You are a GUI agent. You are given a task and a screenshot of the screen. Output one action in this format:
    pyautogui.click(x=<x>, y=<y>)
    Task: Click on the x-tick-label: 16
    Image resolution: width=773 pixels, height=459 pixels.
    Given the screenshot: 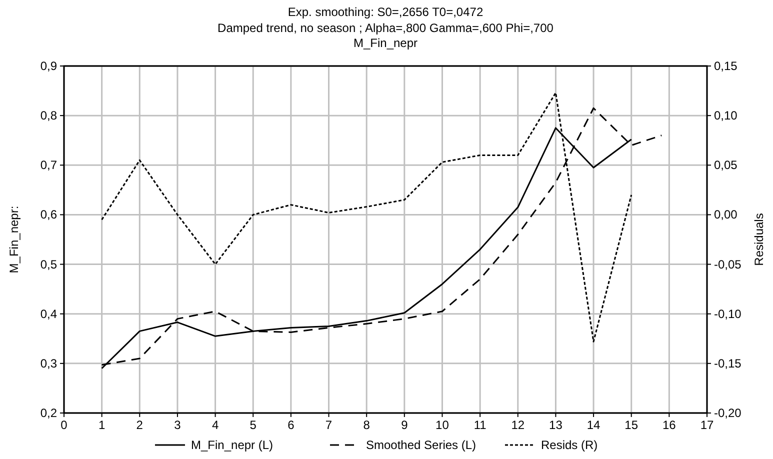 What is the action you would take?
    pyautogui.click(x=669, y=425)
    